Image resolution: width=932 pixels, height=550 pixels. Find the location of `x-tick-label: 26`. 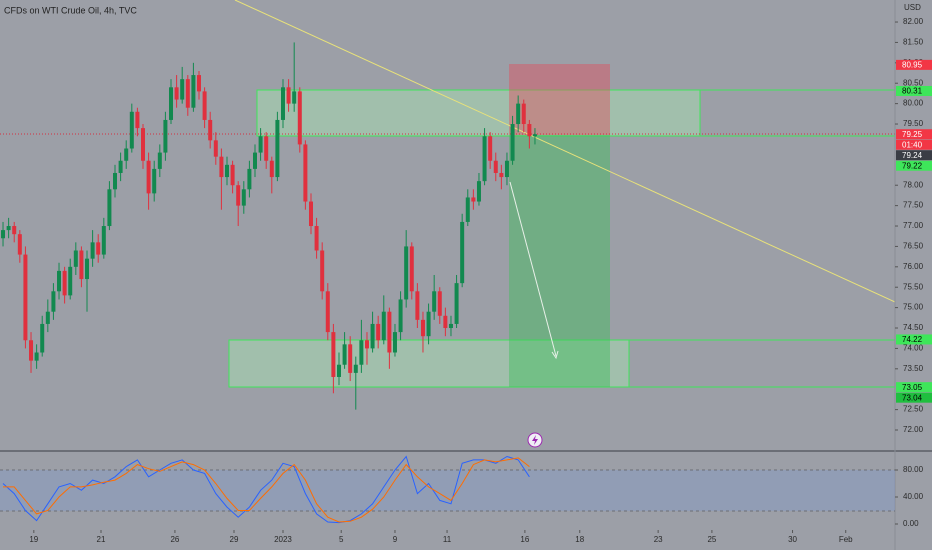

x-tick-label: 26 is located at coordinates (174, 539).